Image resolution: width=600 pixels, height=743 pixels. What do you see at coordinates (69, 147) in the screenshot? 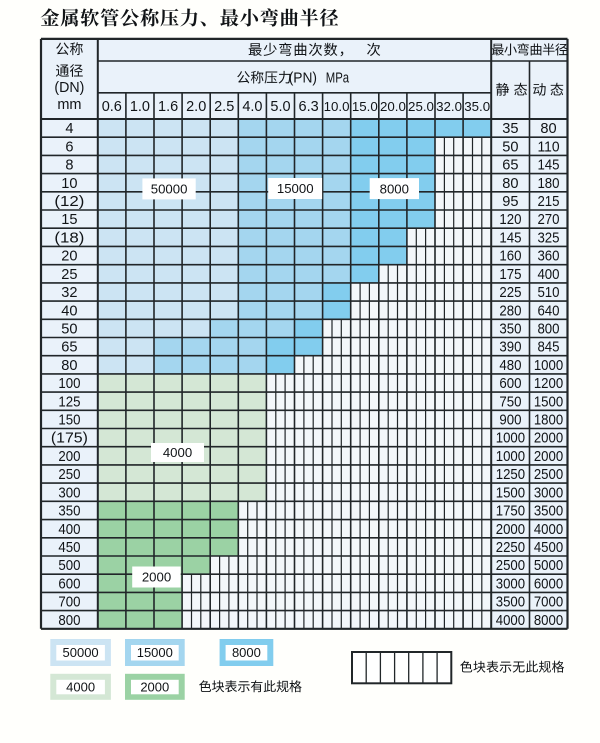
I see `svg-text: 6` at bounding box center [69, 147].